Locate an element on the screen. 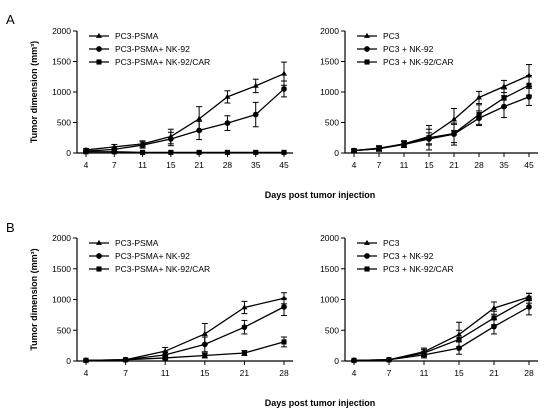  legend-label: PC3 + NK-92/CAR is located at coordinates (418, 62).